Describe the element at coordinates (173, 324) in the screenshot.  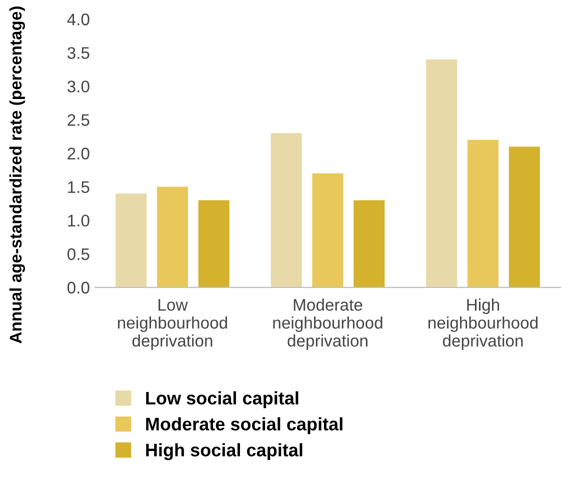
I see `x-tick-label: Low neighbourhood deprivation` at that location.